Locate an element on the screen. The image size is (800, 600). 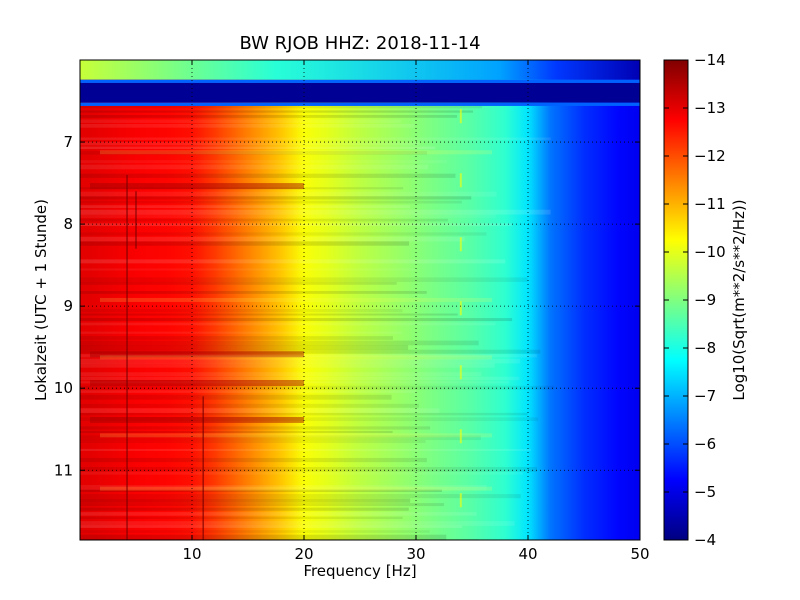
colorbar-tick-label: −6 is located at coordinates (705, 444).